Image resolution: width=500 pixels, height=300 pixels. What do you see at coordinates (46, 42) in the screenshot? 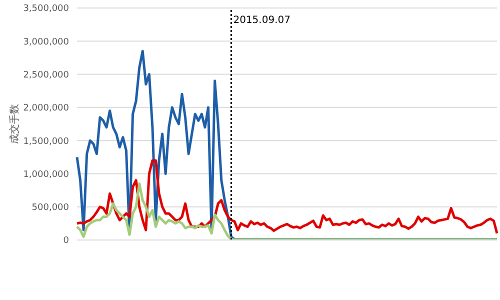
I see `y-tick-label: 3,000,000` at bounding box center [46, 42].